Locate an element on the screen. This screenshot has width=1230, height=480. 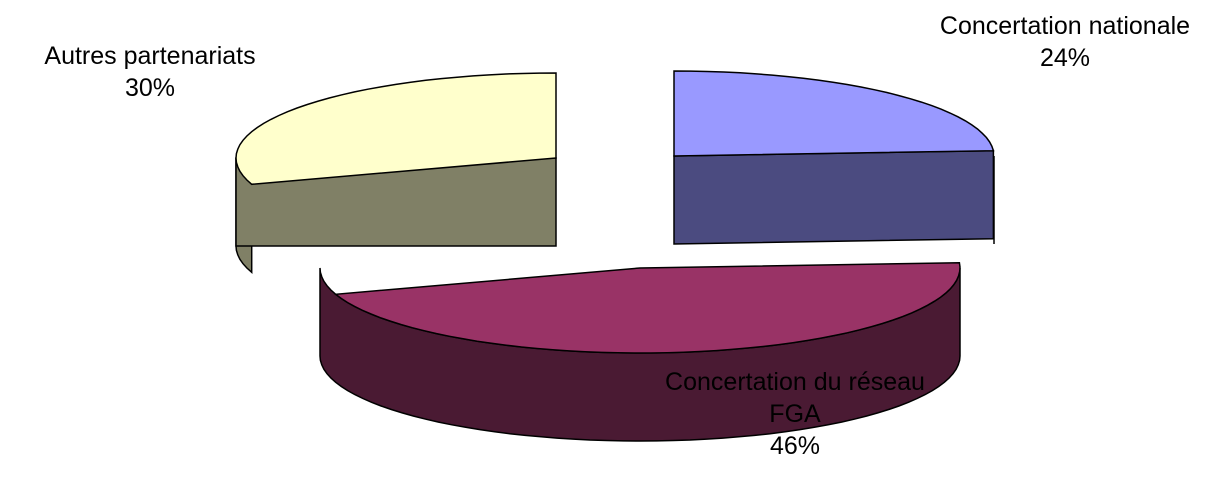
slice-value-label: 46% is located at coordinates (795, 446).